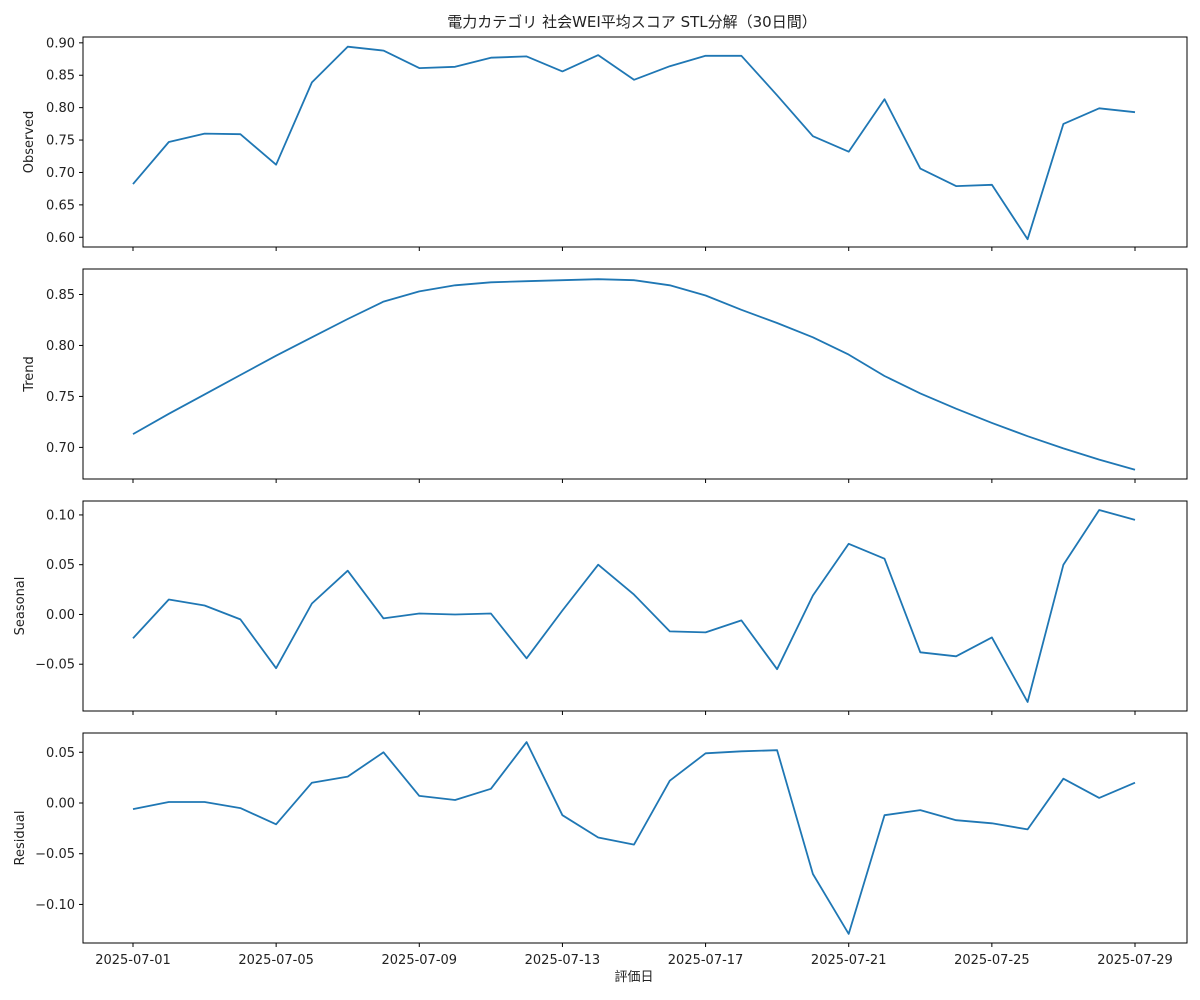 The image size is (1200, 1000). Describe the element at coordinates (29, 142) in the screenshot. I see `y-axis-label: Observed` at that location.